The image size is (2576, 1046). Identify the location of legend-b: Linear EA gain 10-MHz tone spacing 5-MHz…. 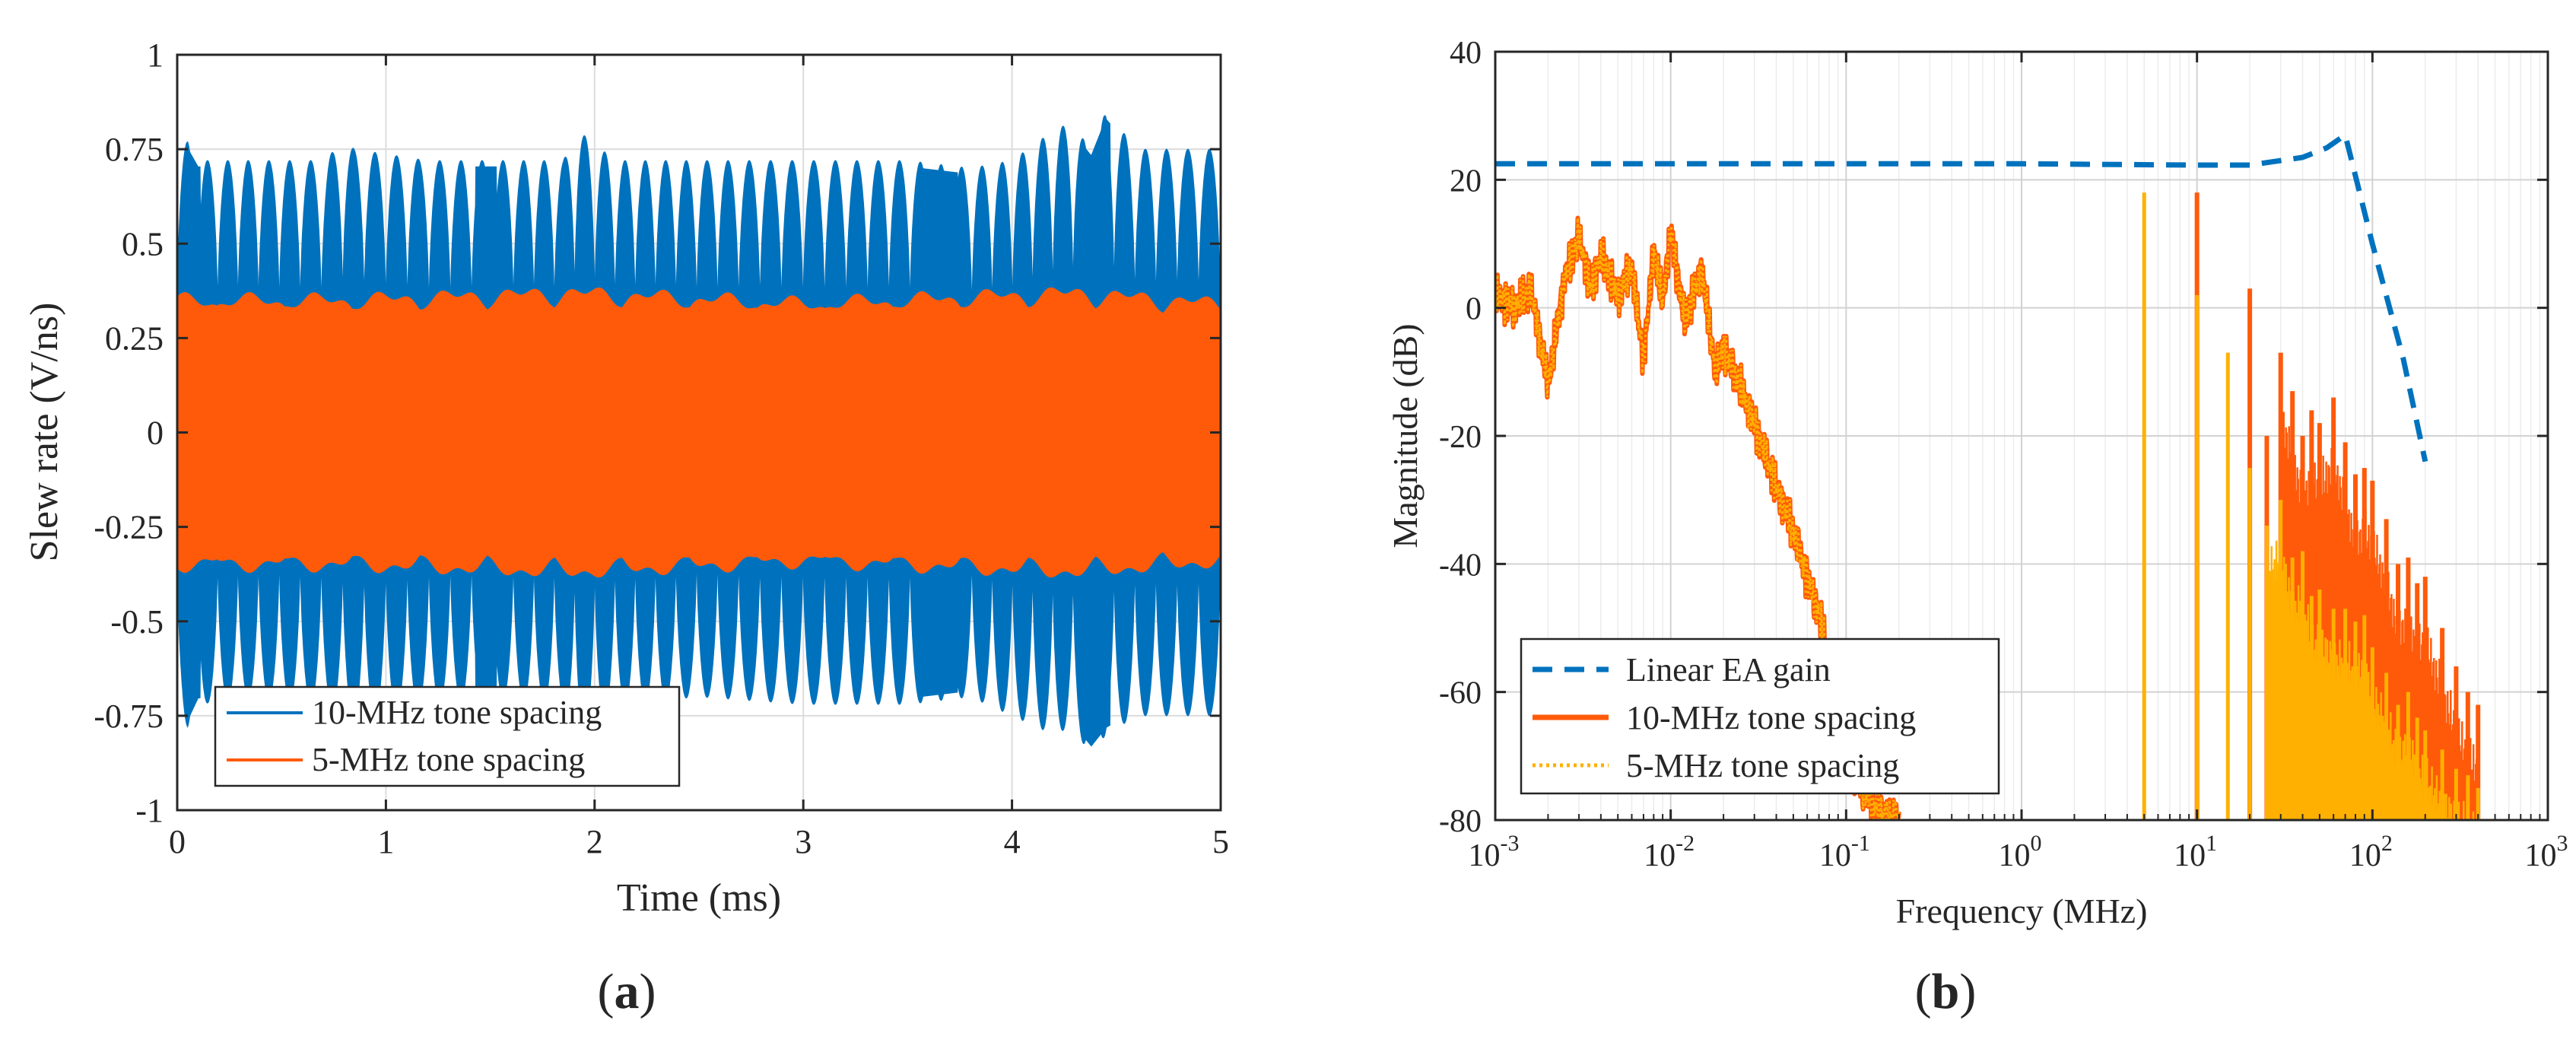
(1760, 716).